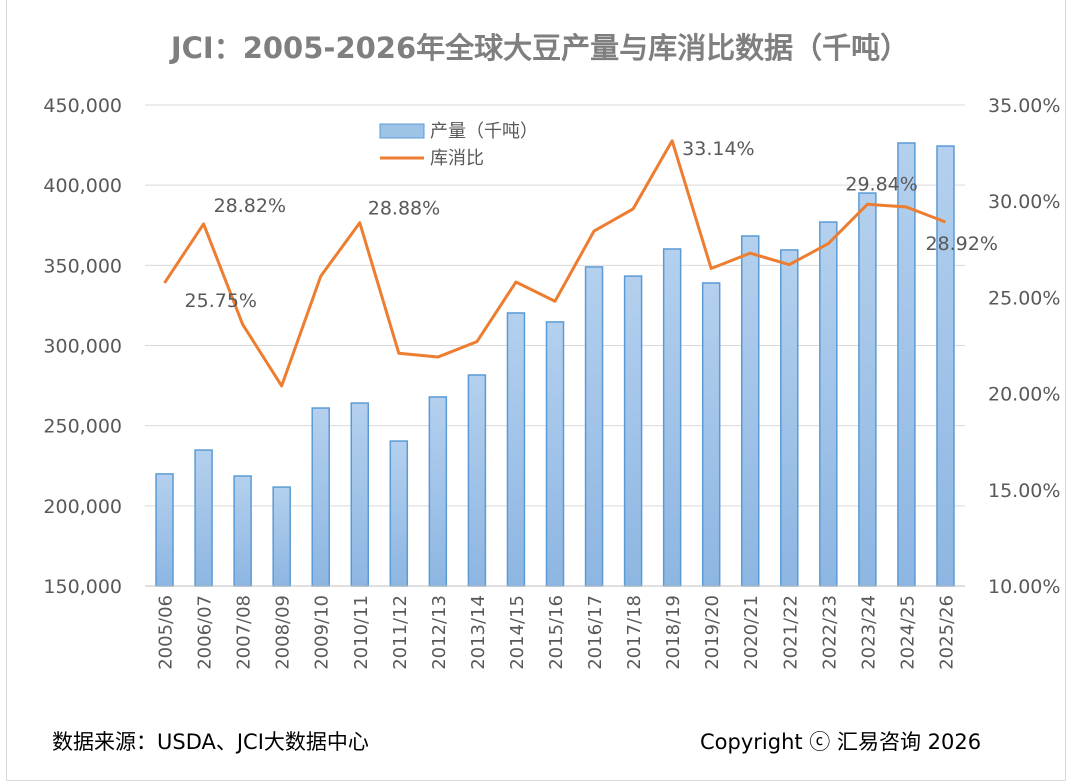  I want to click on x-tick-label: 2018/19, so click(673, 632).